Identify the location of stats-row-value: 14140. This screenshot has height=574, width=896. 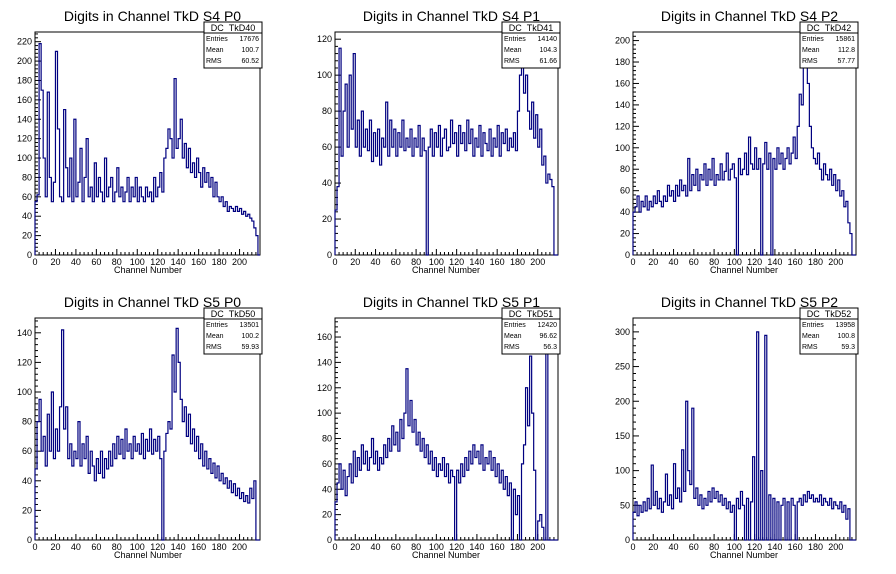
(548, 39).